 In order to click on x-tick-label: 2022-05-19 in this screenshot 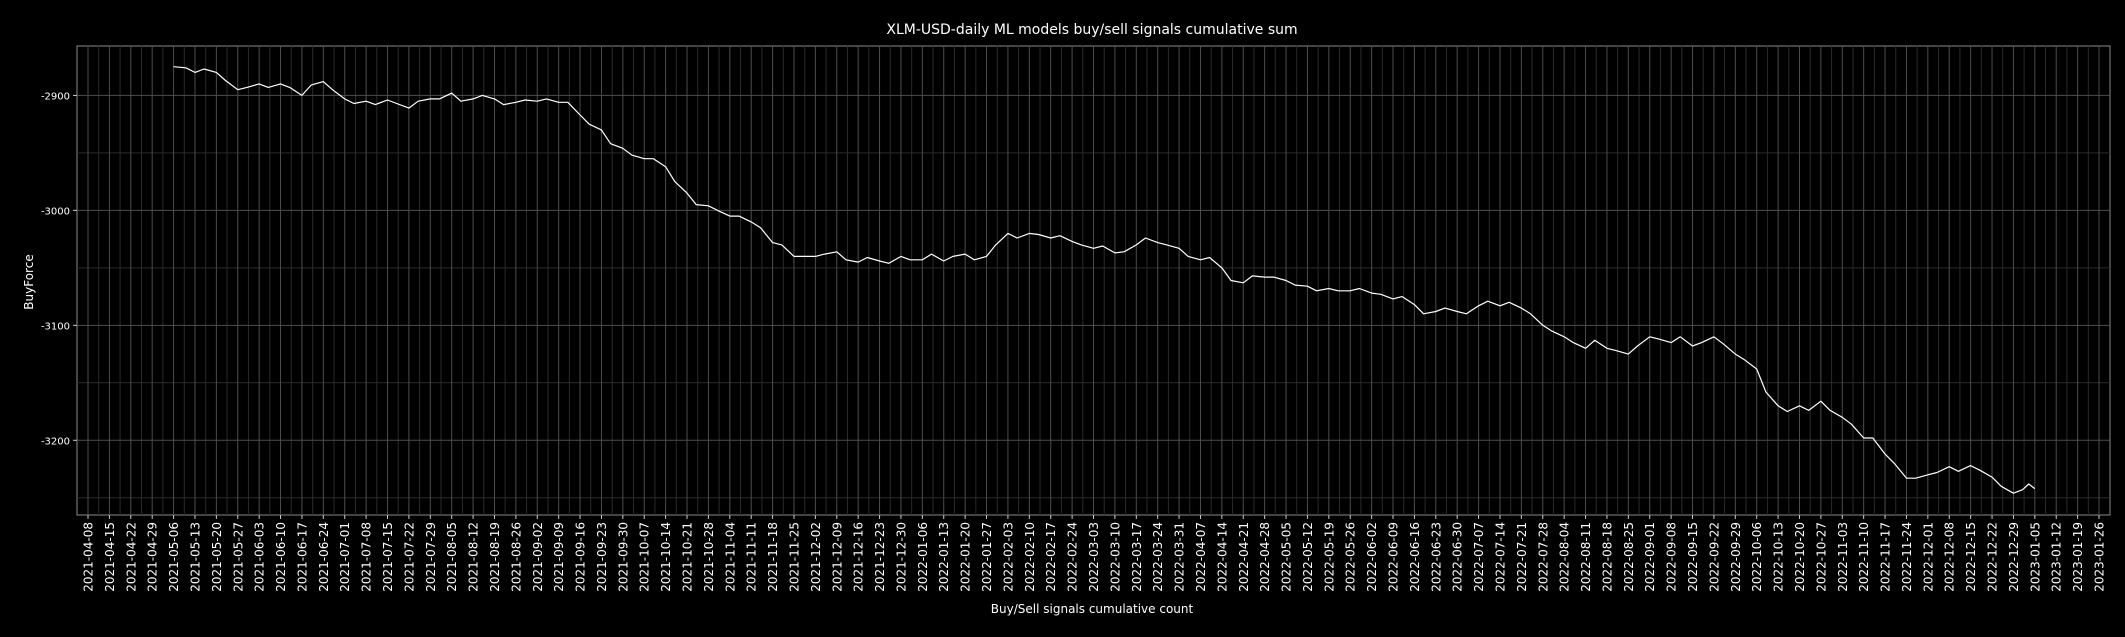, I will do `click(1329, 557)`.